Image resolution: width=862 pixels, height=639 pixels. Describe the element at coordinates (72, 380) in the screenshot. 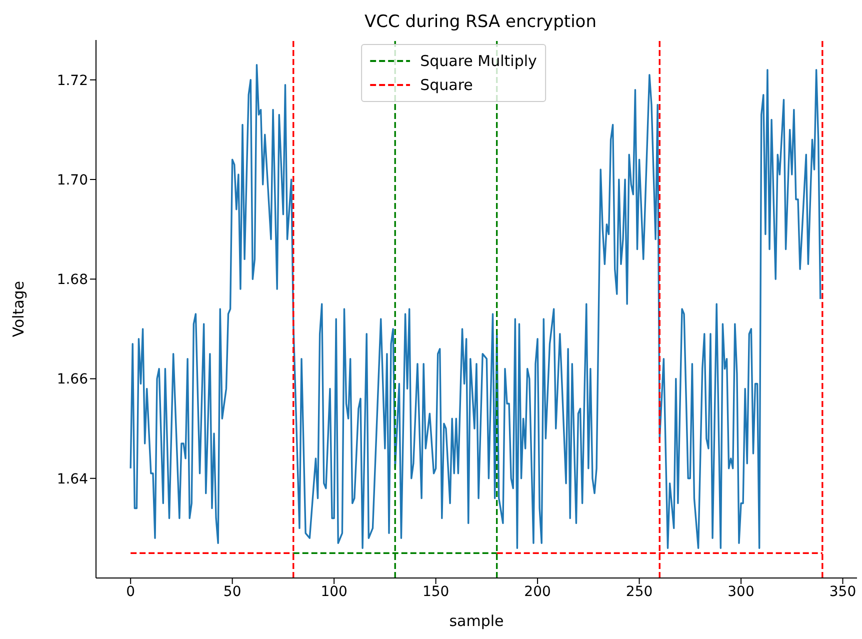

I see `y-tick-label: 1.66` at that location.